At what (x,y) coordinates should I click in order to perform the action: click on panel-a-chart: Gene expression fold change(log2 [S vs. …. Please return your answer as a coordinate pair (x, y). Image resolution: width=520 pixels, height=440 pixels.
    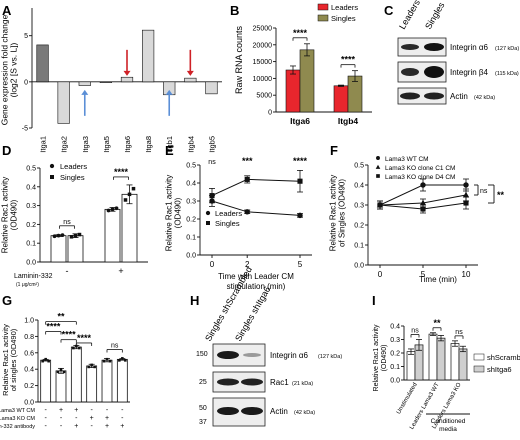
    Looking at the image, I should click on (111, 80).